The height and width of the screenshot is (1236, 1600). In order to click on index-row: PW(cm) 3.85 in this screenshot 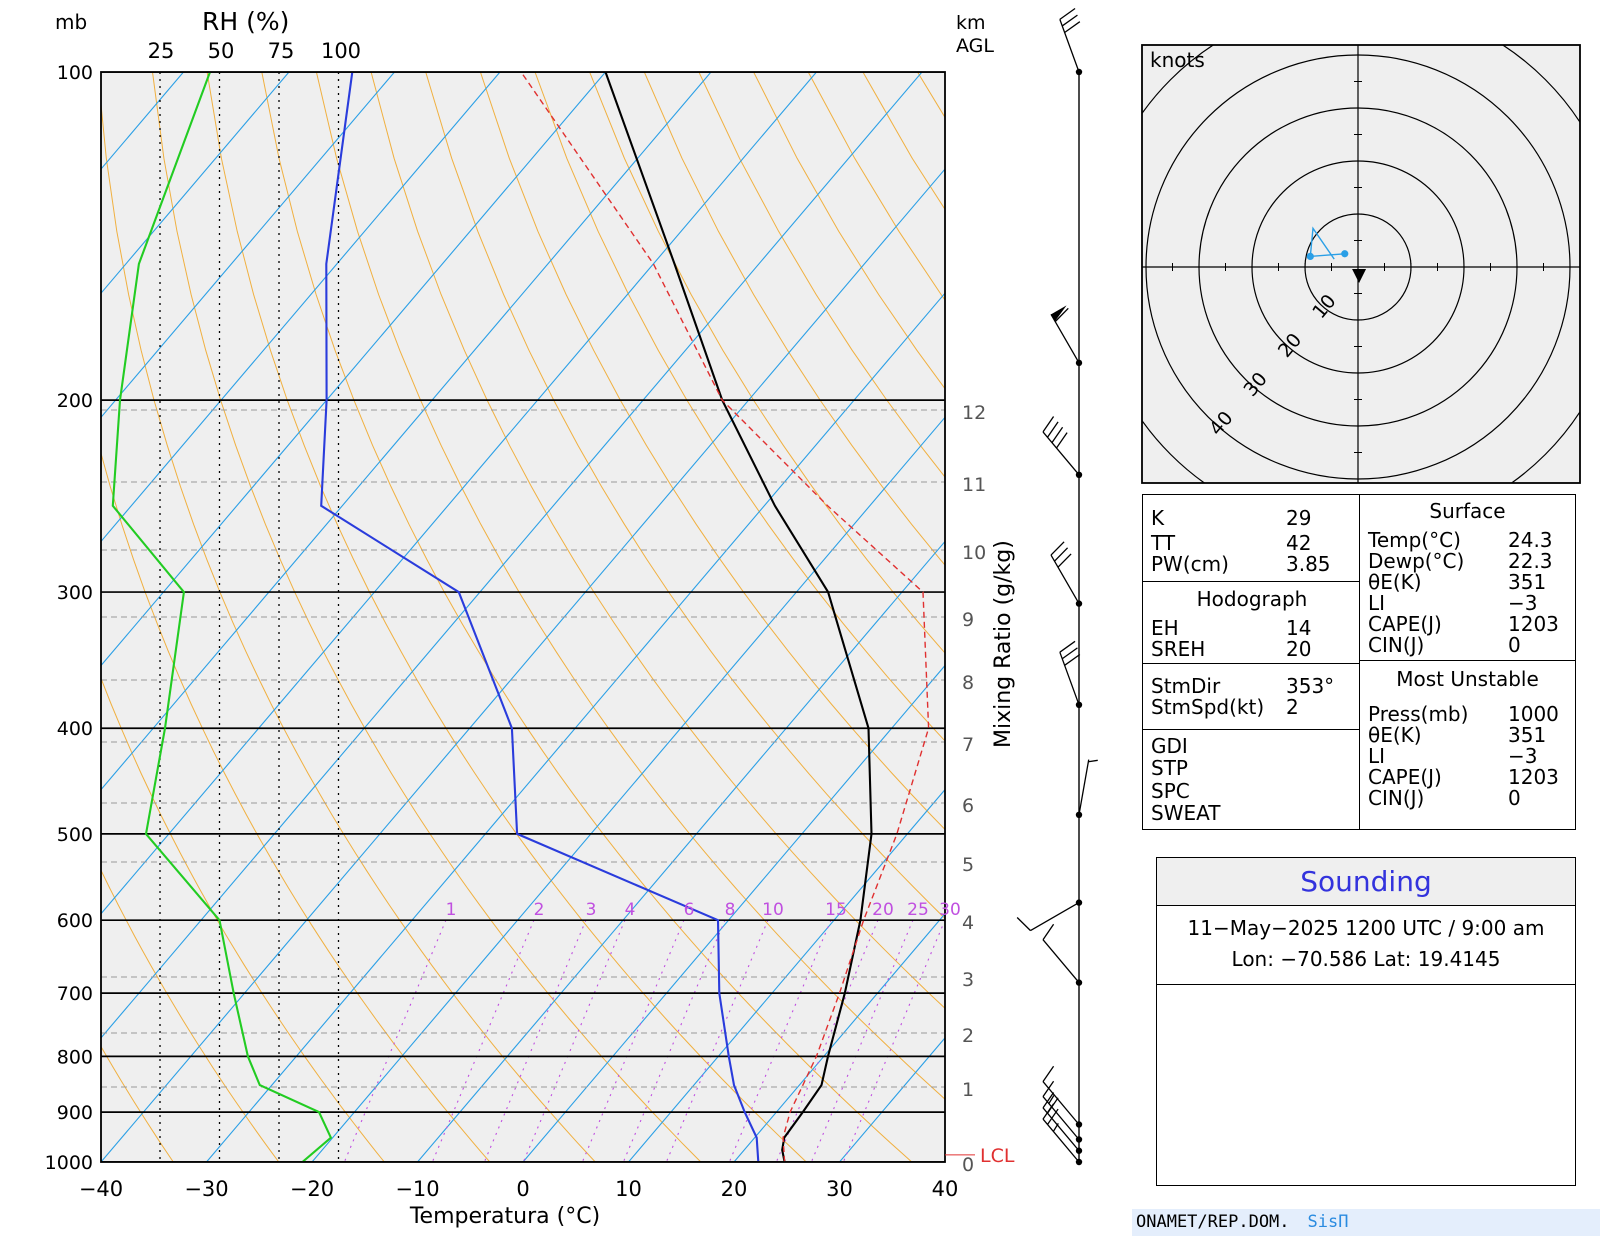, I will do `click(1241, 564)`.